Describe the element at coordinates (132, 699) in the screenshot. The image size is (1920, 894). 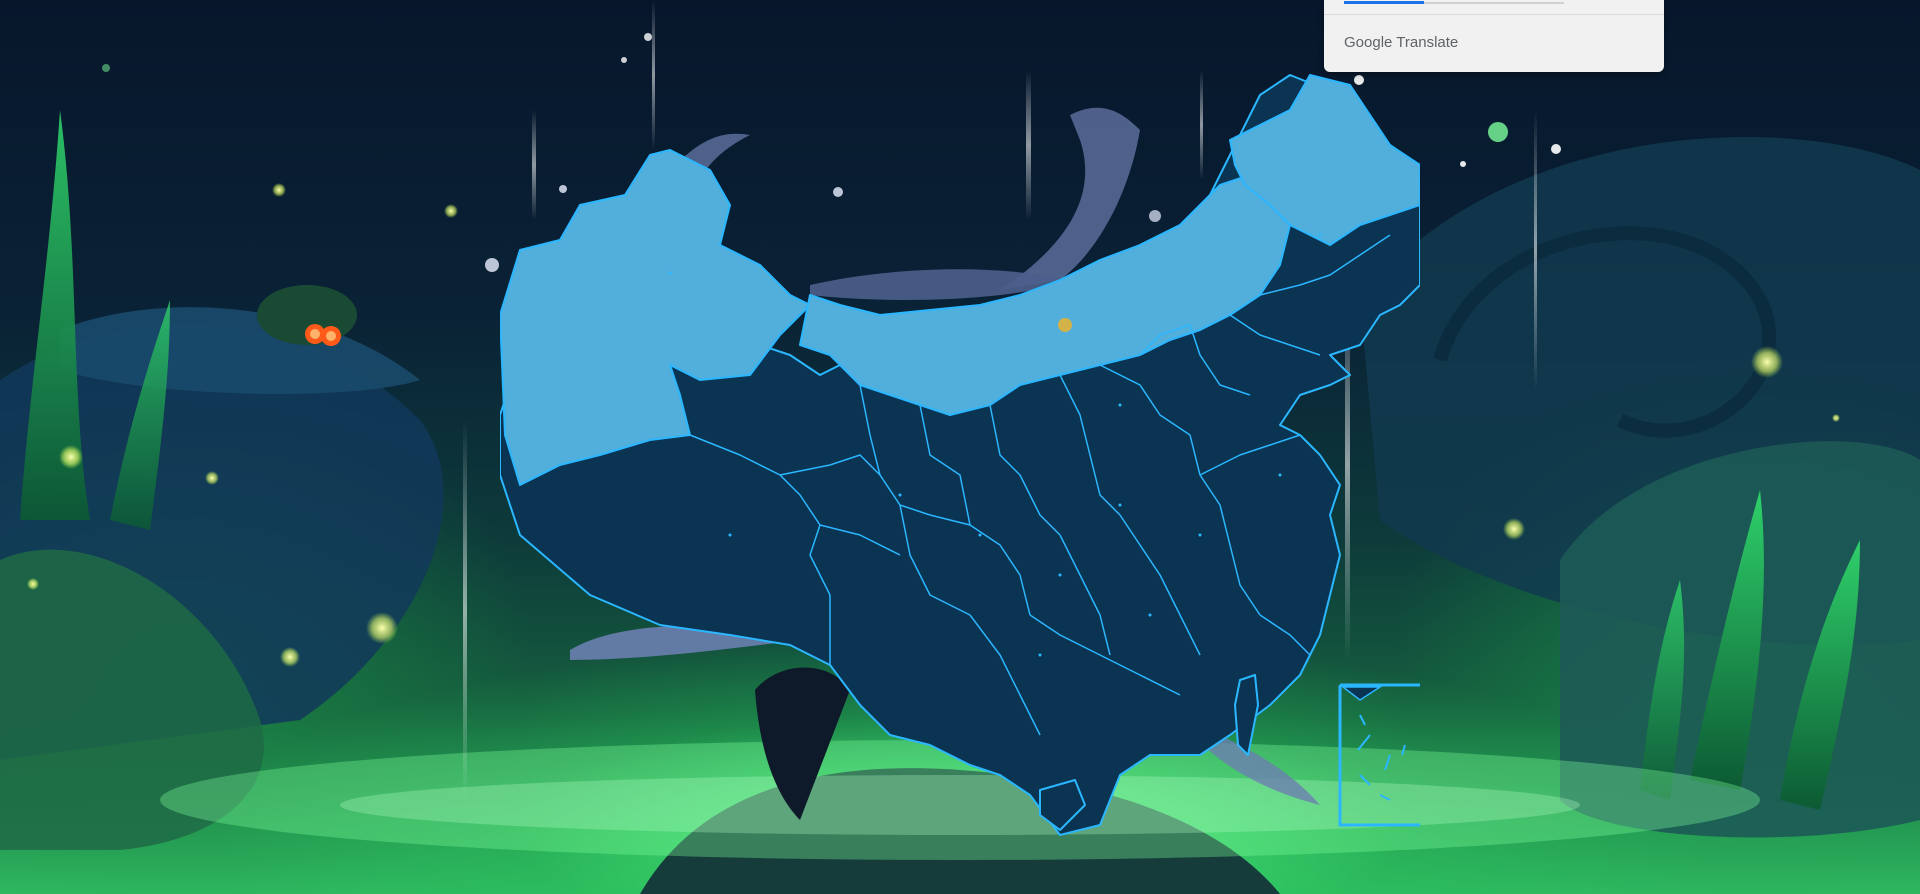
I see `left-green-rock` at that location.